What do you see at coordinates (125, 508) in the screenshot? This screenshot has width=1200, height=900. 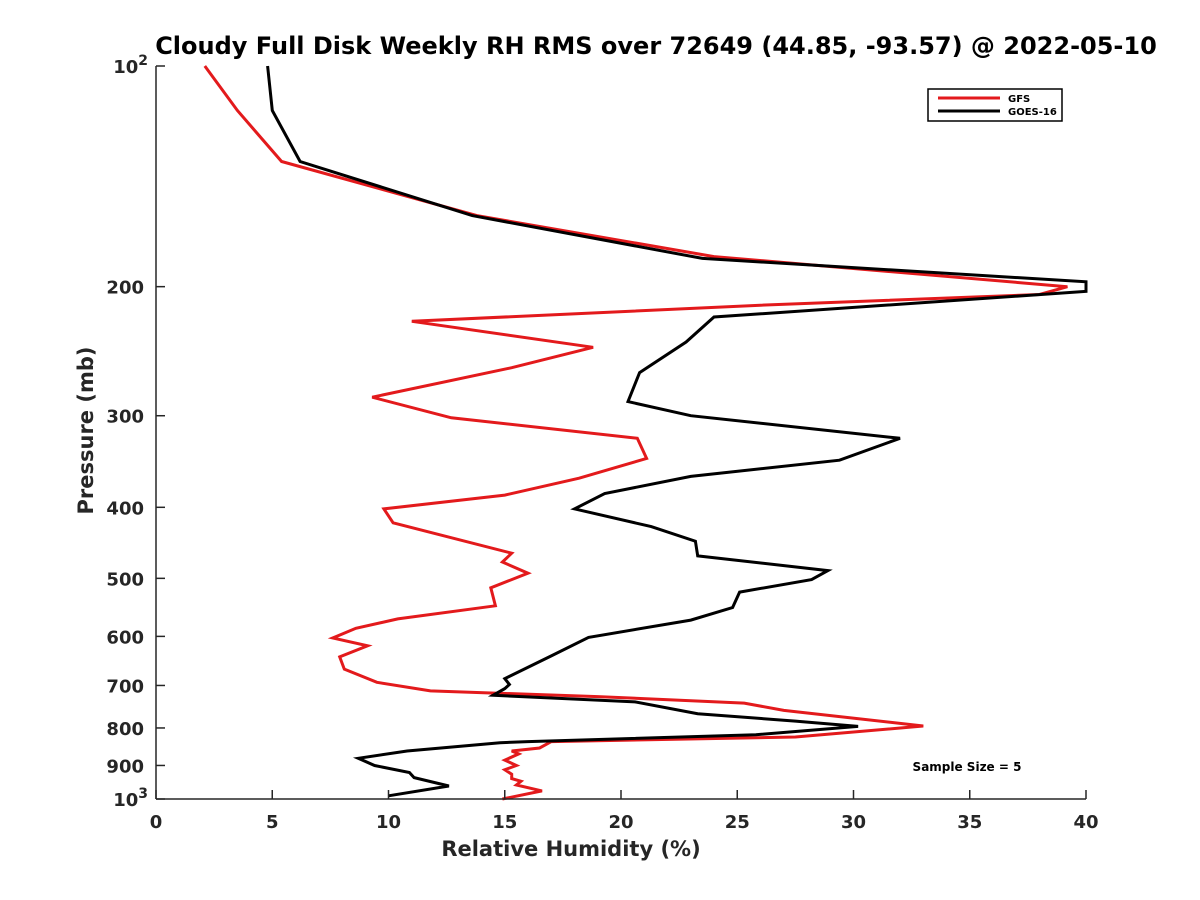 I see `y-tick-label: 400` at bounding box center [125, 508].